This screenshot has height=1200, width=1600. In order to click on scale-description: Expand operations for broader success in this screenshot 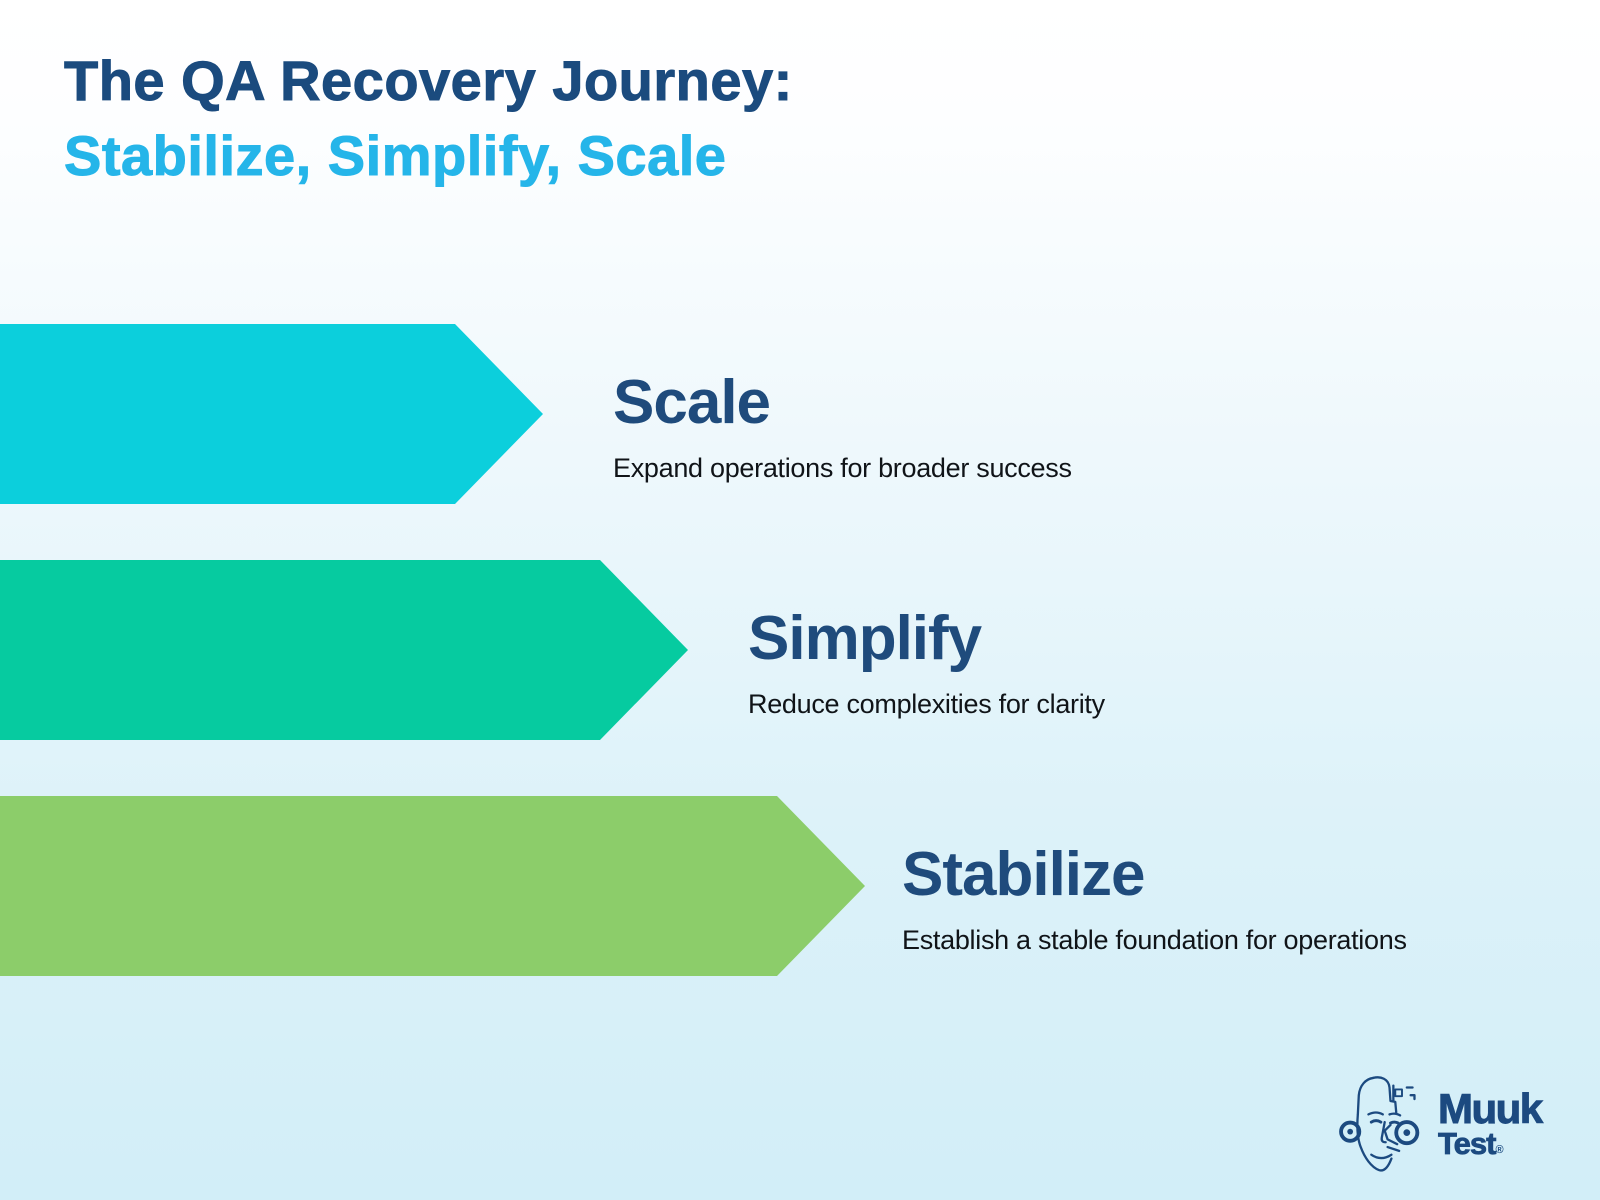, I will do `click(842, 468)`.